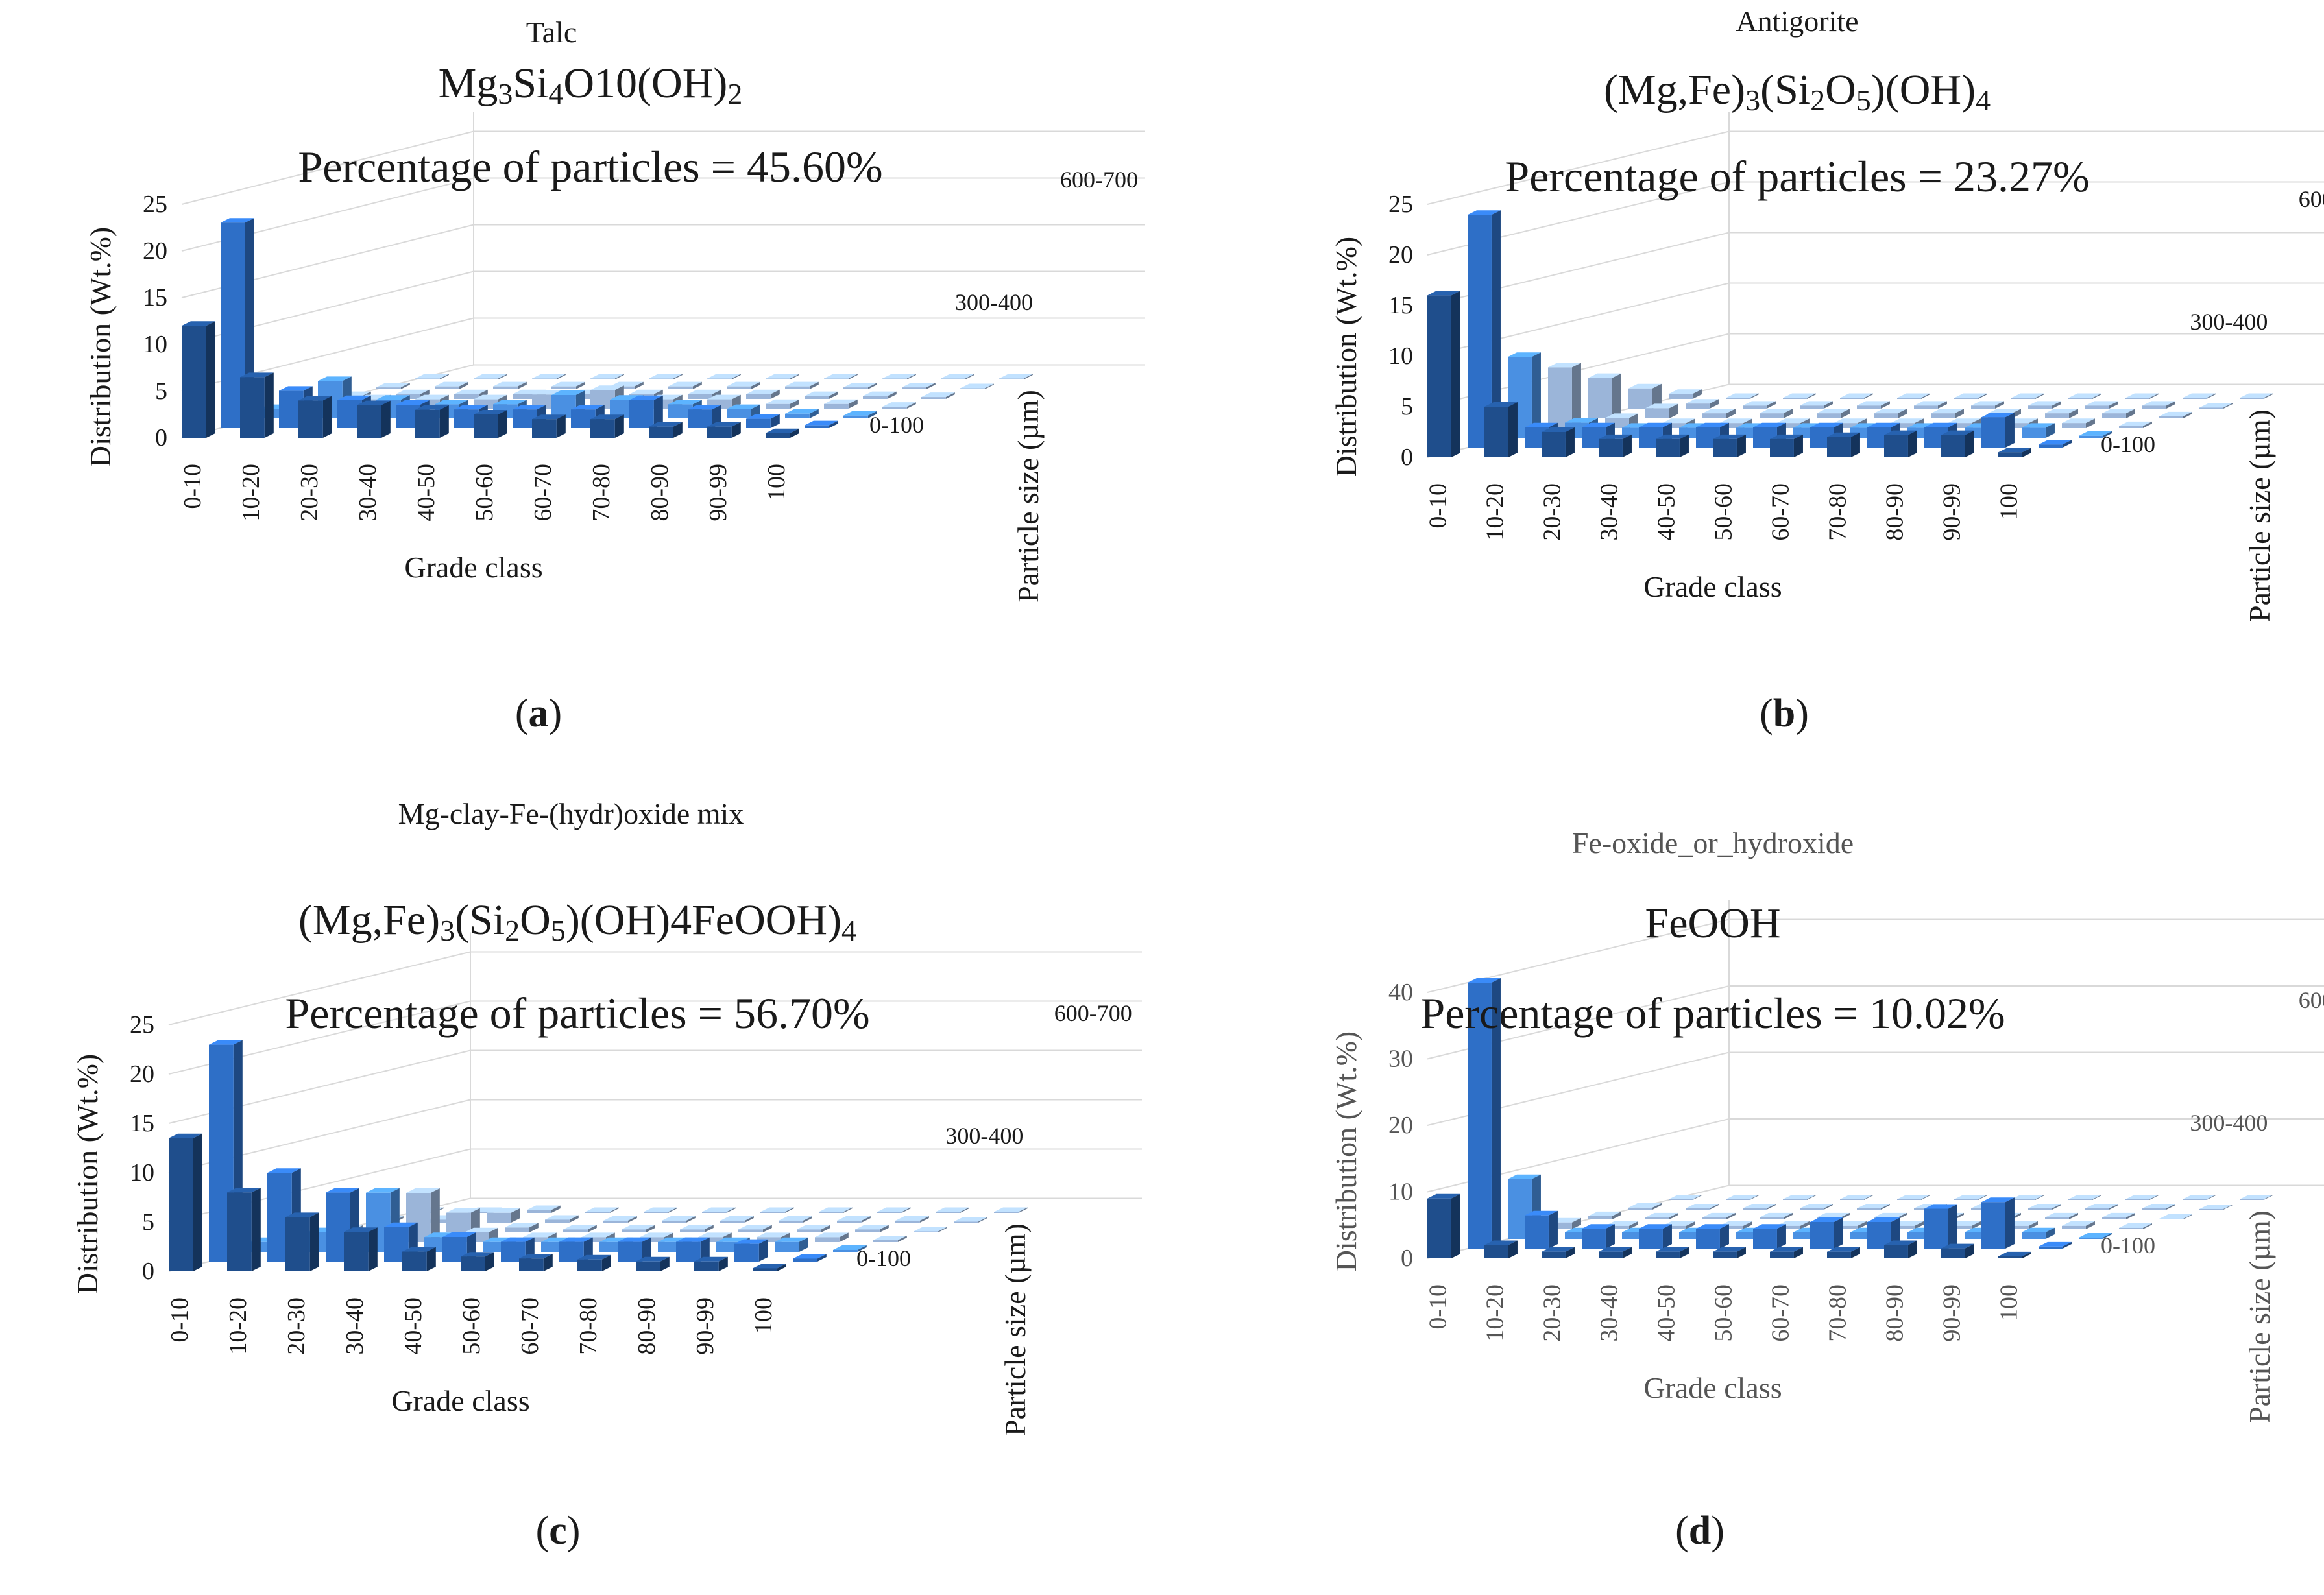  Describe the element at coordinates (952, 1210) in the screenshot. I see `bar-c-s6-c9` at that location.